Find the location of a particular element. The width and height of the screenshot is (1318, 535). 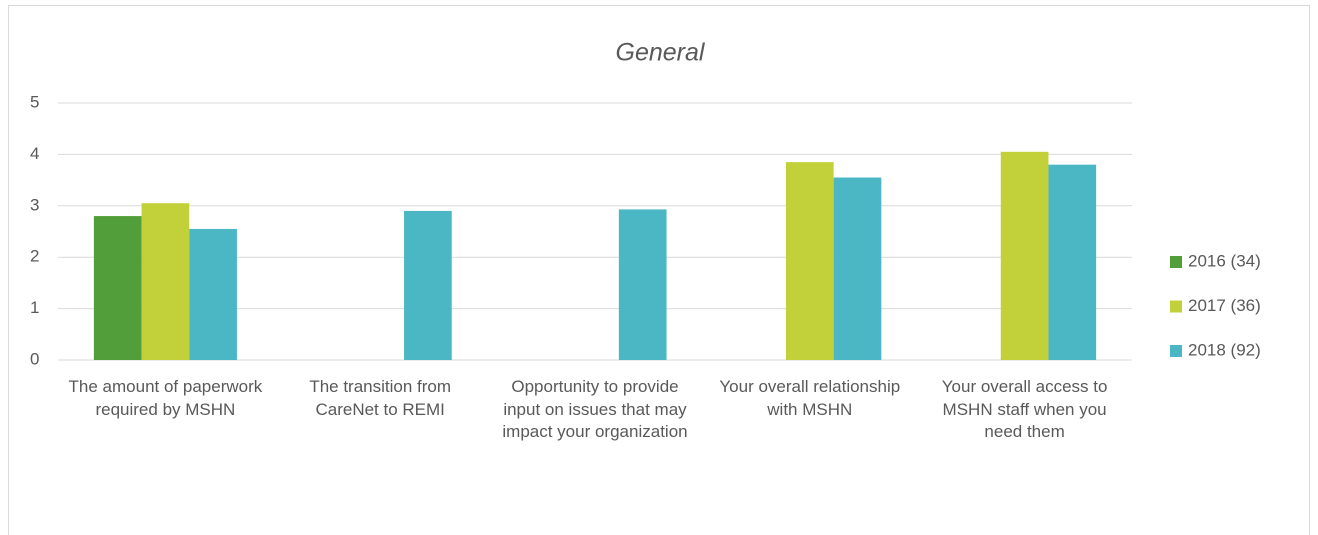

y-tick-label: 1 is located at coordinates (34, 307).